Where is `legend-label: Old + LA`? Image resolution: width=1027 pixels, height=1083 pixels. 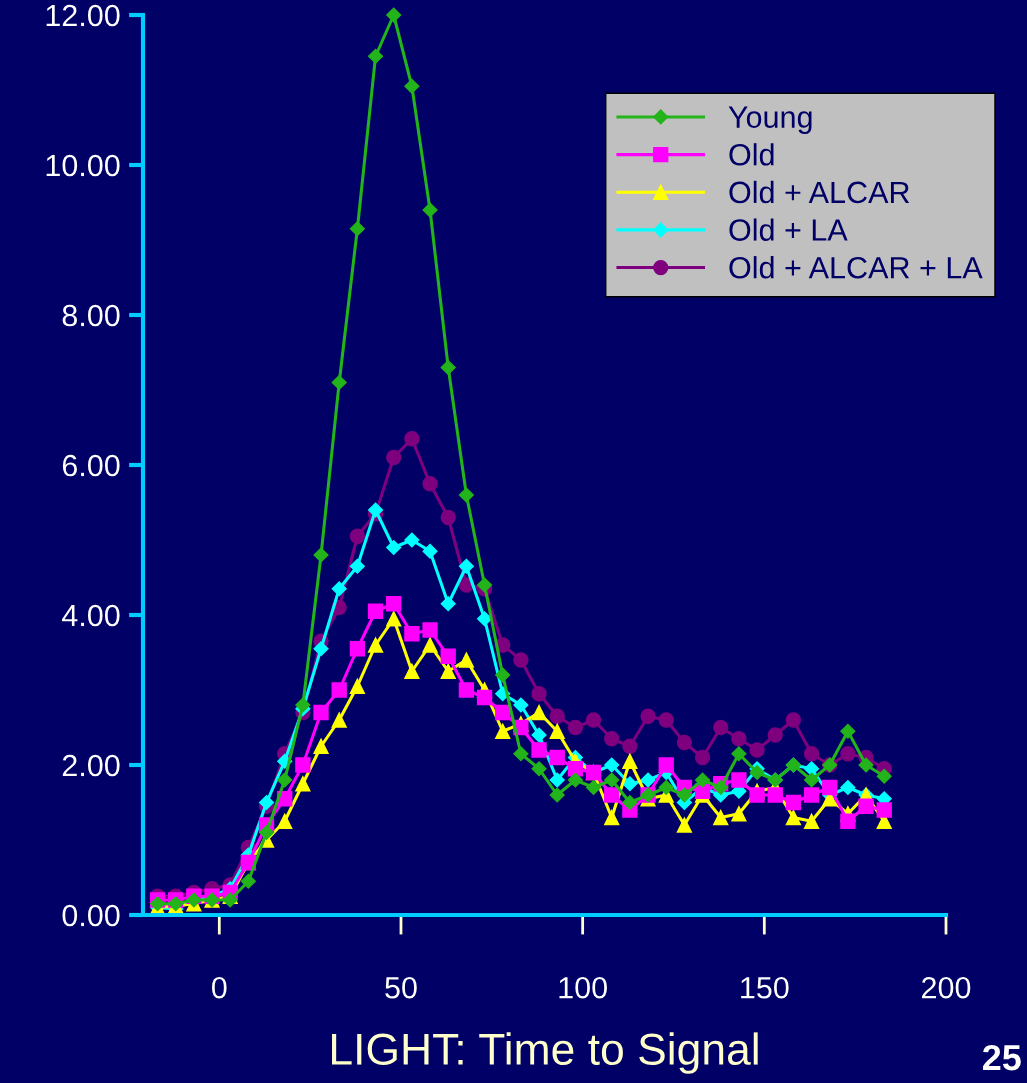 legend-label: Old + LA is located at coordinates (788, 229).